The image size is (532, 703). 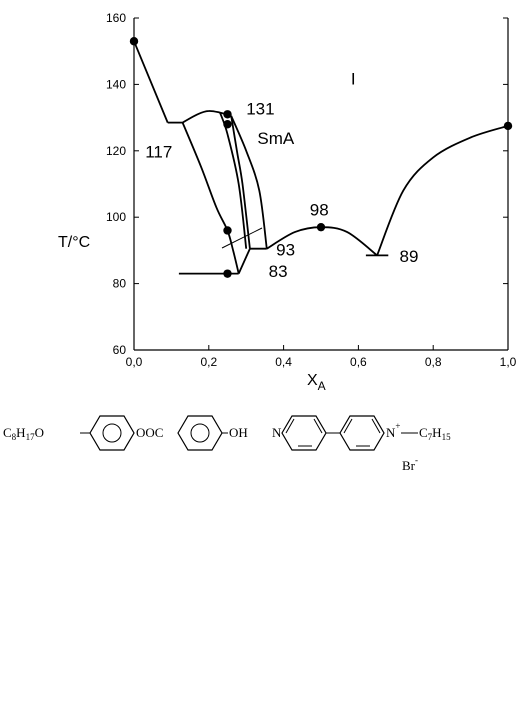 I want to click on heptyl-chain: C7H15, so click(x=435, y=433).